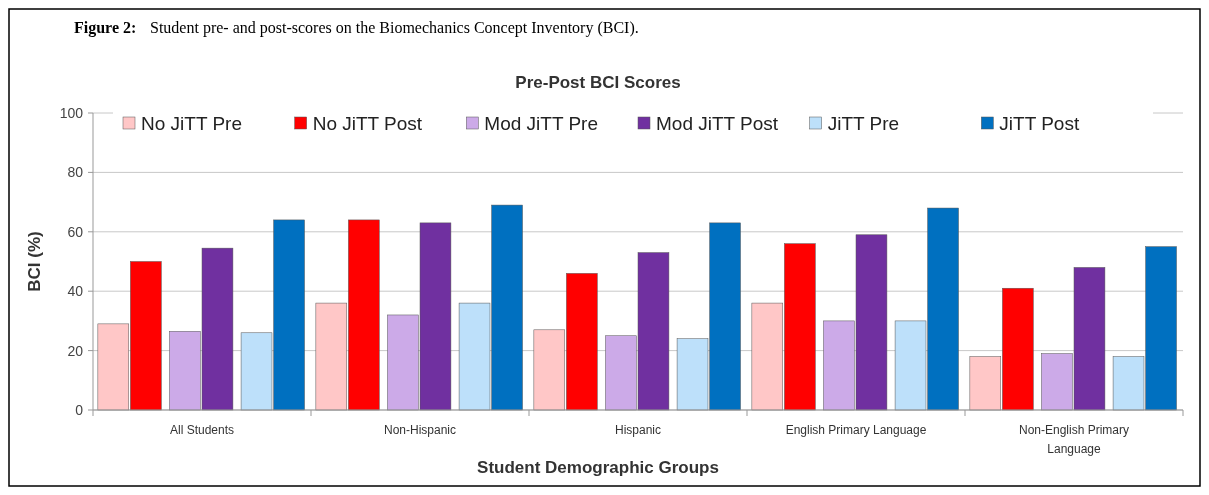  Describe the element at coordinates (863, 123) in the screenshot. I see `legend-label: JiTT Pre` at that location.